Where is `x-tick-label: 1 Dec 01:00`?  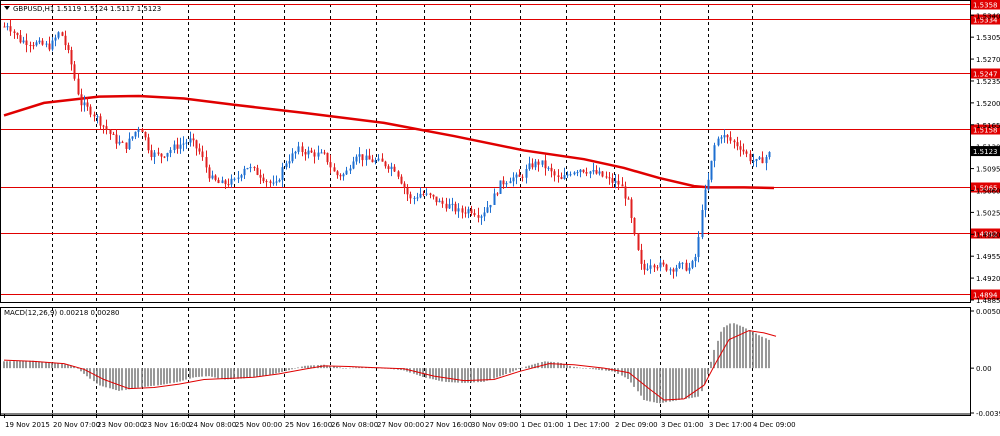
x-tick-label: 1 Dec 01:00 is located at coordinates (542, 425).